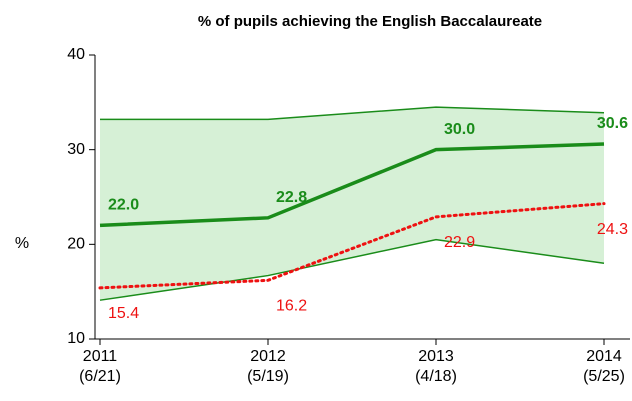 The width and height of the screenshot is (632, 401). I want to click on data-label: 30.6, so click(612, 123).